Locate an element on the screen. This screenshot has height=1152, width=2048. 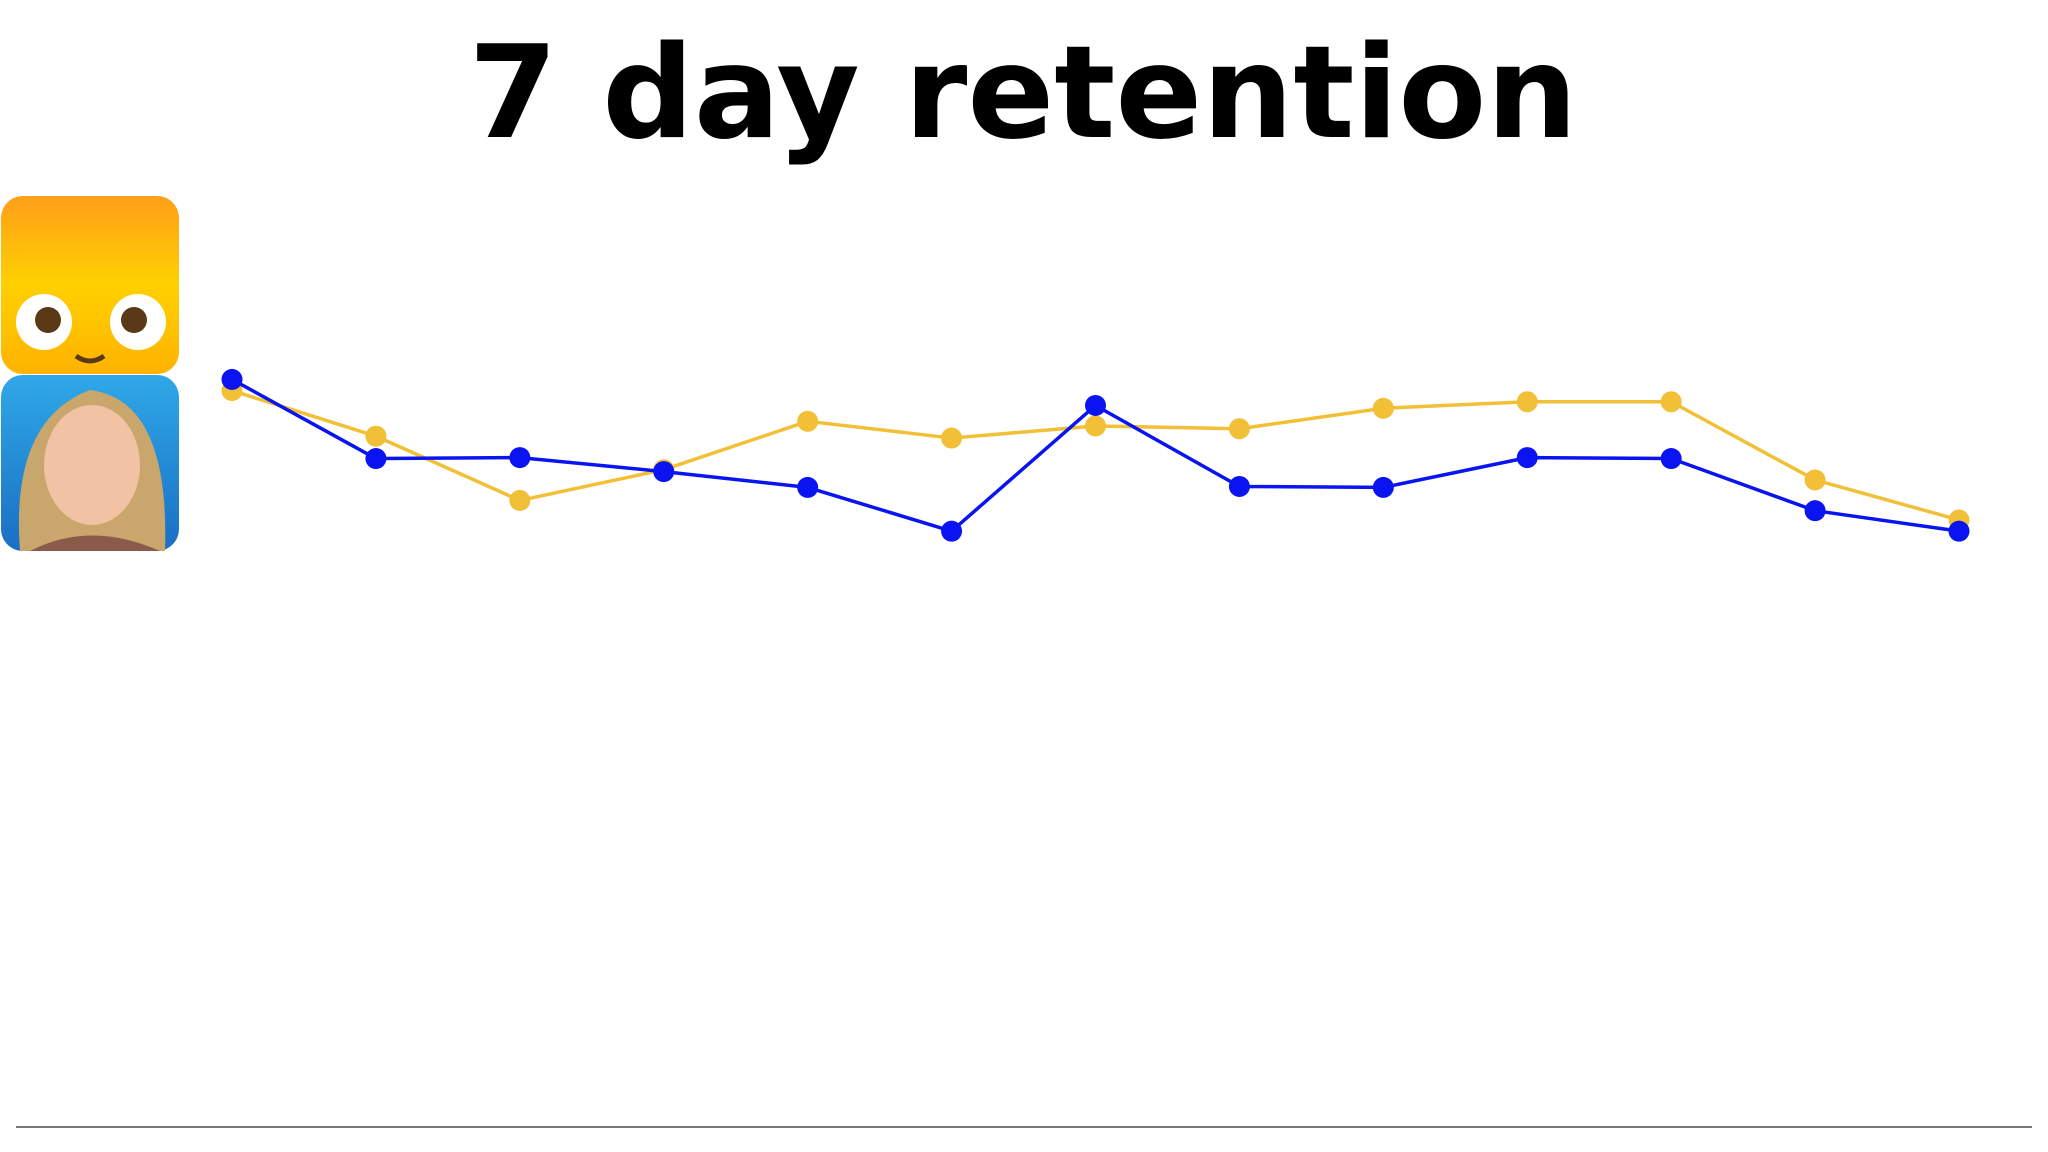
jelly-icon is located at coordinates (90, 285).